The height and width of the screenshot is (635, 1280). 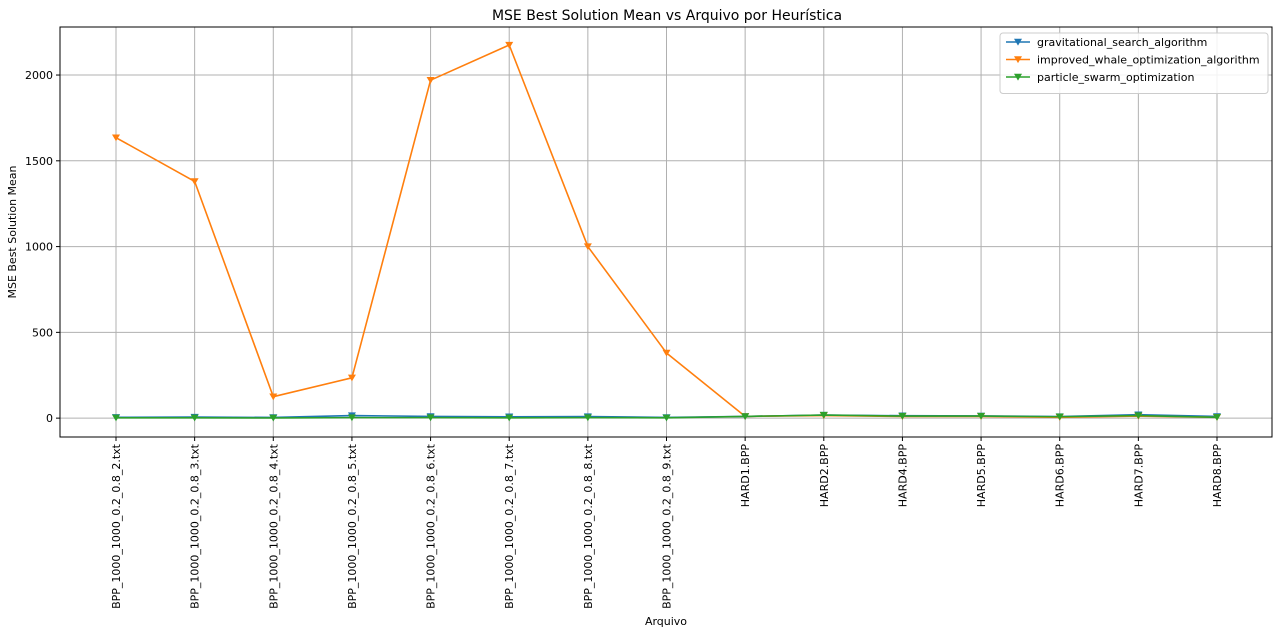 What do you see at coordinates (1060, 476) in the screenshot?
I see `x-tick-label: HARD6.BPP` at bounding box center [1060, 476].